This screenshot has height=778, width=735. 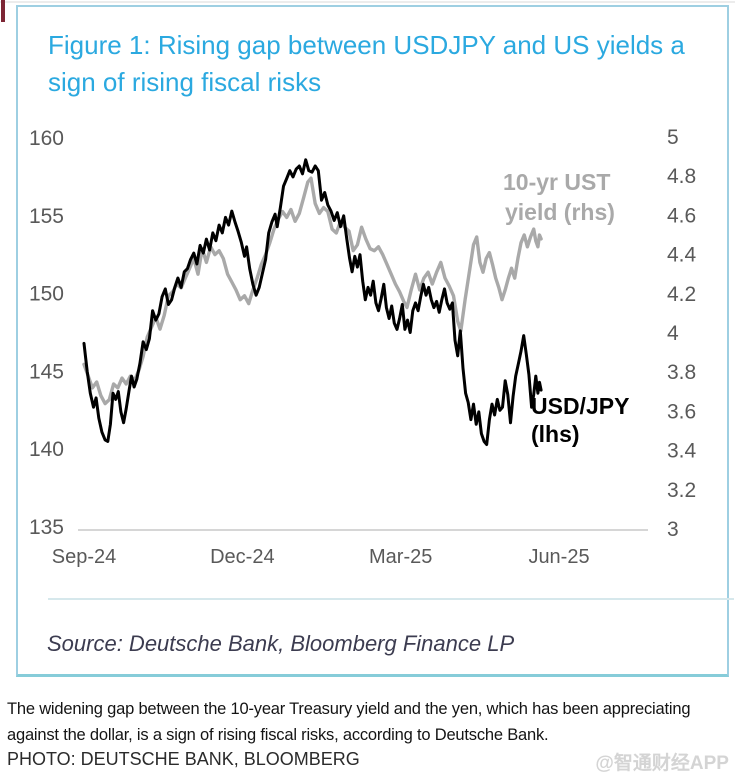 I want to click on series-label-usdjpy: (lhs), so click(x=555, y=434).